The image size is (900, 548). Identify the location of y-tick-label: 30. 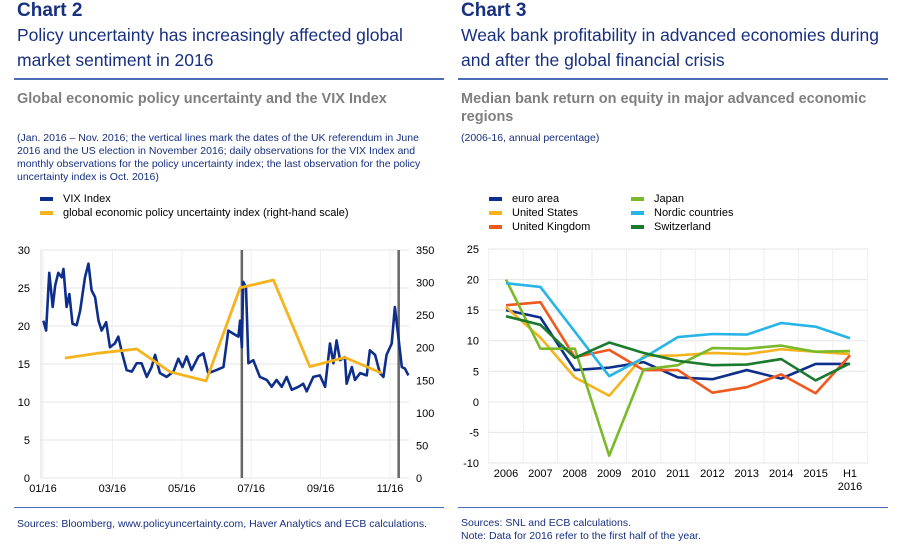
(24, 251).